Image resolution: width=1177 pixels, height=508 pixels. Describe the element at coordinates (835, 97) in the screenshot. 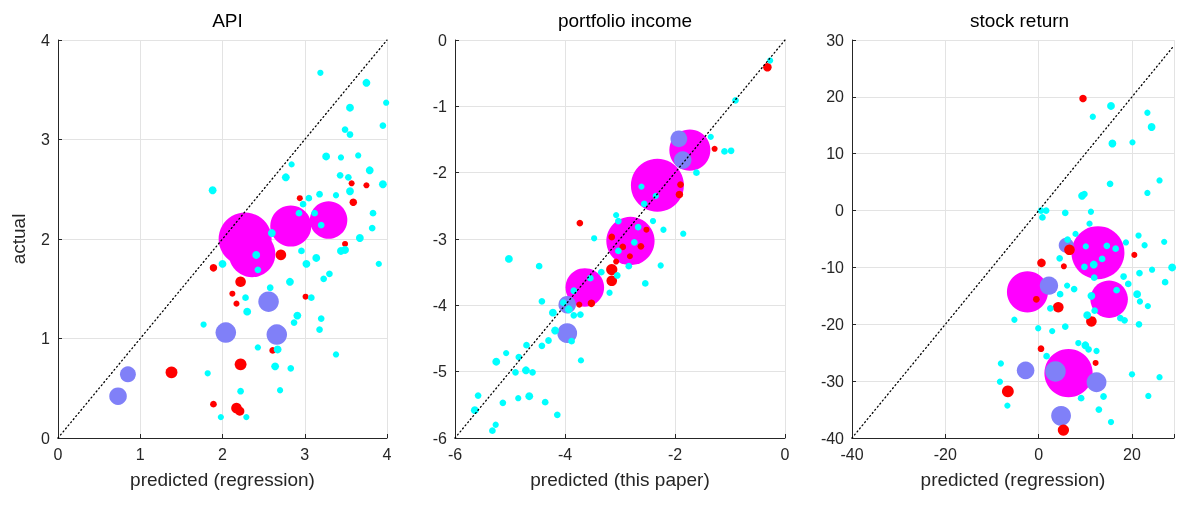

I see `y-tick-label: 20` at that location.